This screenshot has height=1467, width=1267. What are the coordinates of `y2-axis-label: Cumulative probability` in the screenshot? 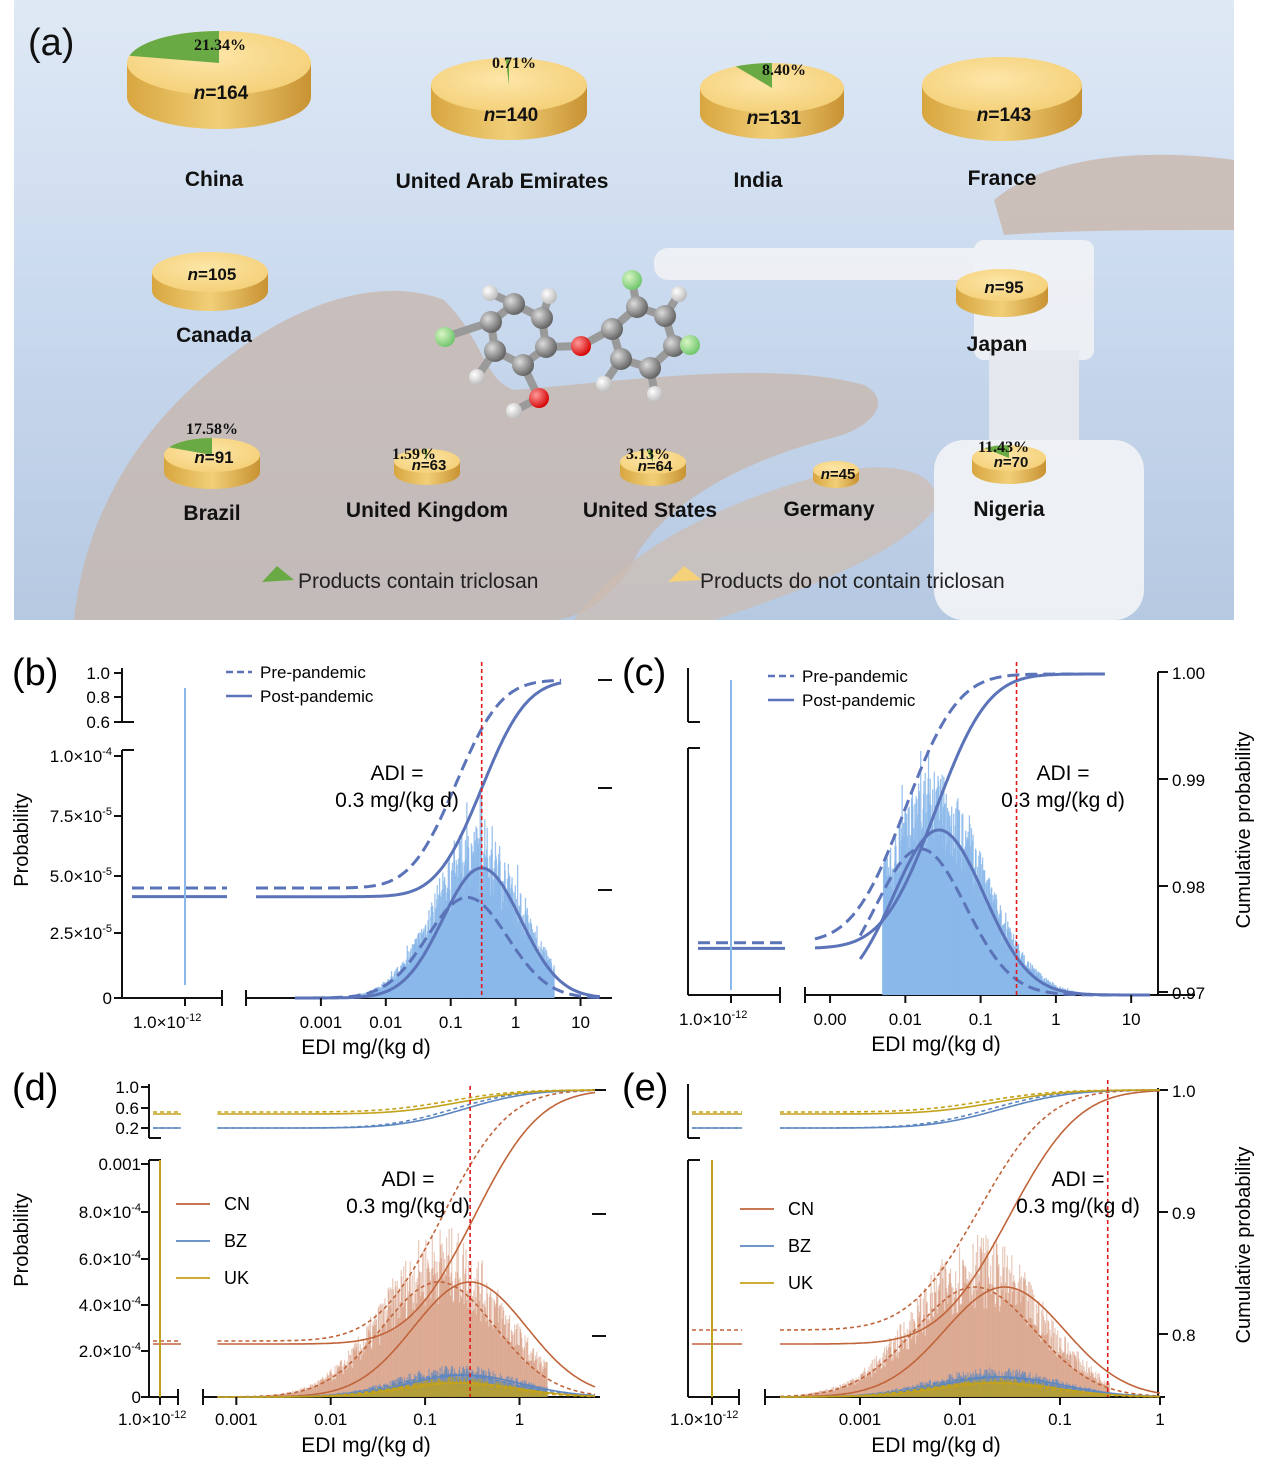 It's located at (1244, 1245).